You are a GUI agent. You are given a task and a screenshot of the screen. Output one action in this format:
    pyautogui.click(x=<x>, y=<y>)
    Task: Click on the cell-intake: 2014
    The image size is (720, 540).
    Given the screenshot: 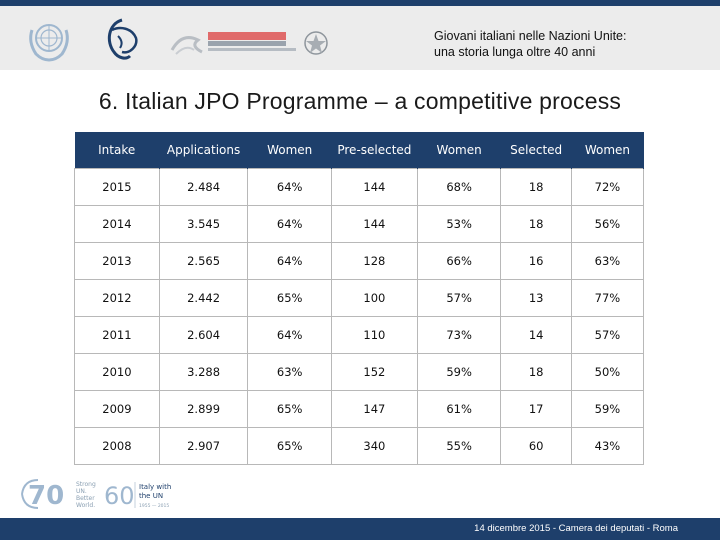 What is the action you would take?
    pyautogui.click(x=117, y=224)
    